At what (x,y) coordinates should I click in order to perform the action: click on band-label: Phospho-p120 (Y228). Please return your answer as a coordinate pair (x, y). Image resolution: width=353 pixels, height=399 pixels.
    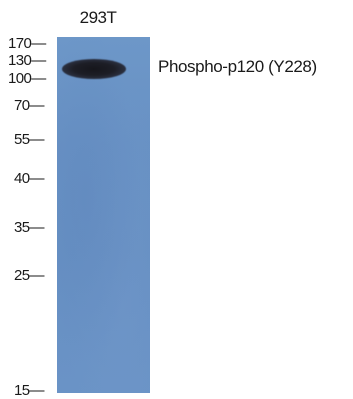
    Looking at the image, I should click on (237, 66).